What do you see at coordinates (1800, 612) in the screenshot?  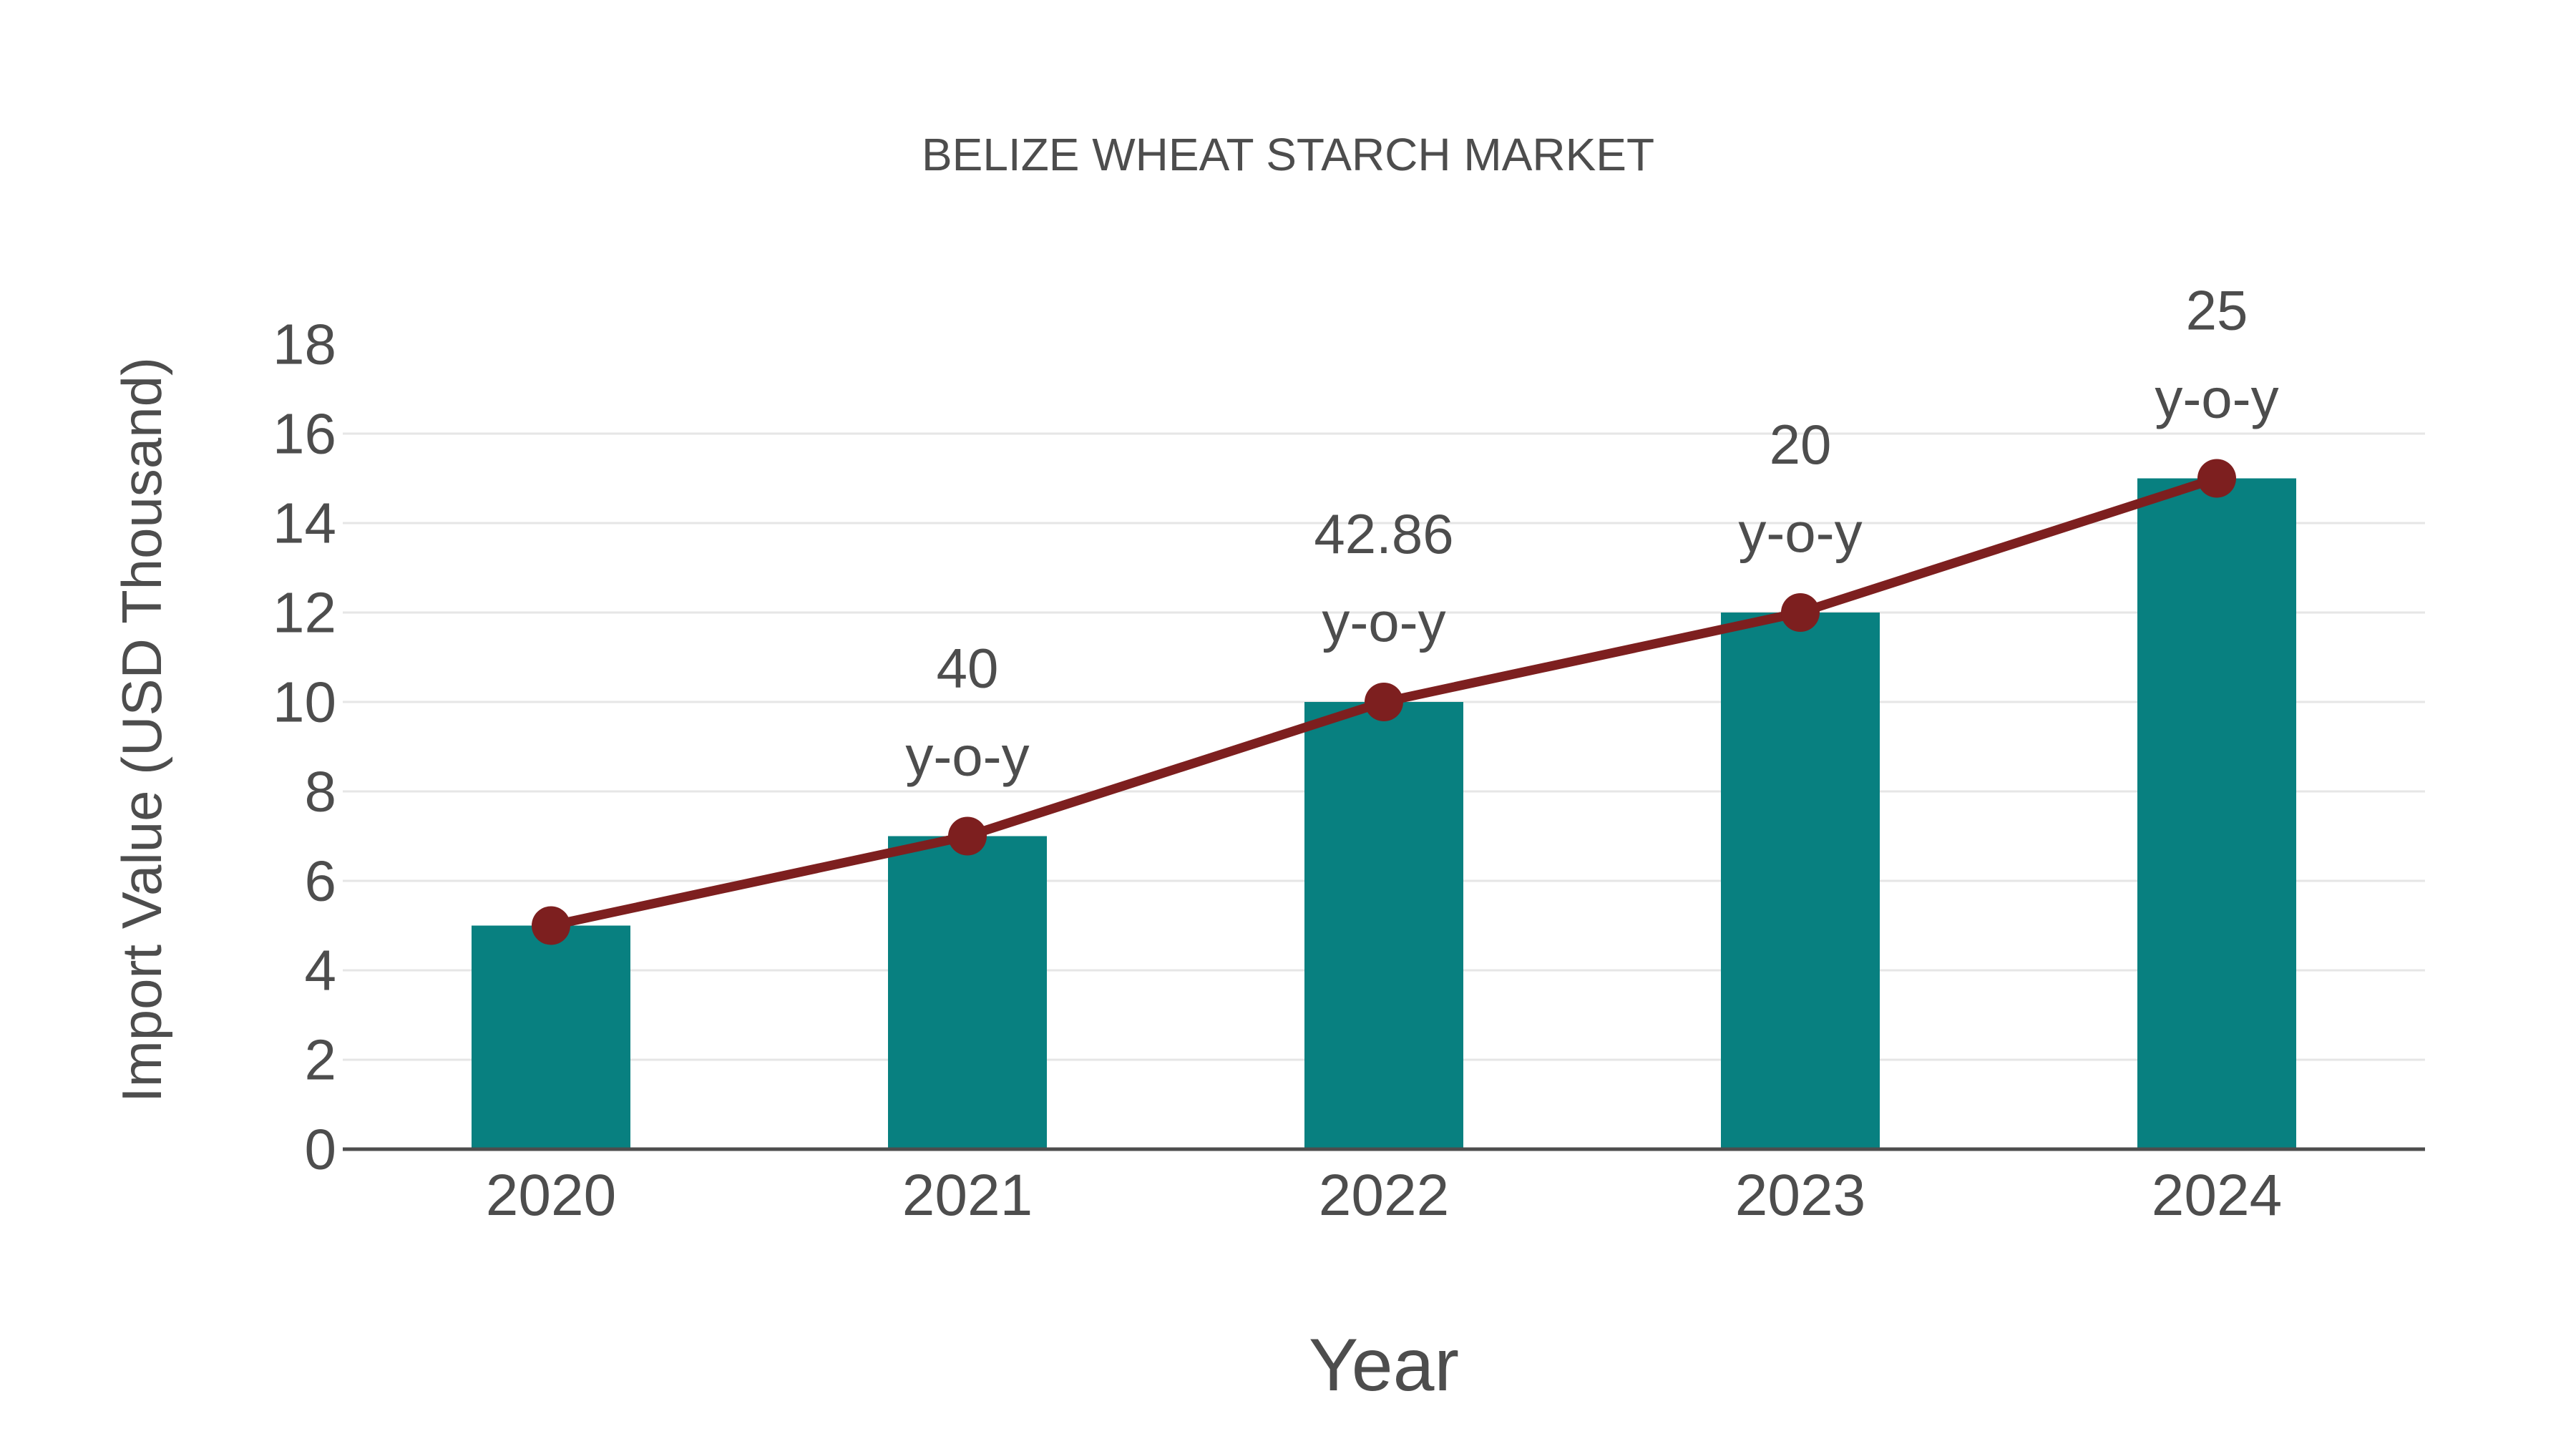 I see `line-marker-2023` at bounding box center [1800, 612].